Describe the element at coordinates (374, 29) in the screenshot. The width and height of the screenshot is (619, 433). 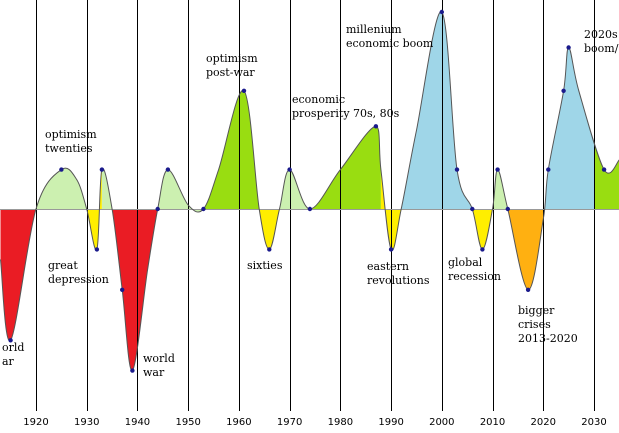
I see `annotation-text: millenium` at that location.